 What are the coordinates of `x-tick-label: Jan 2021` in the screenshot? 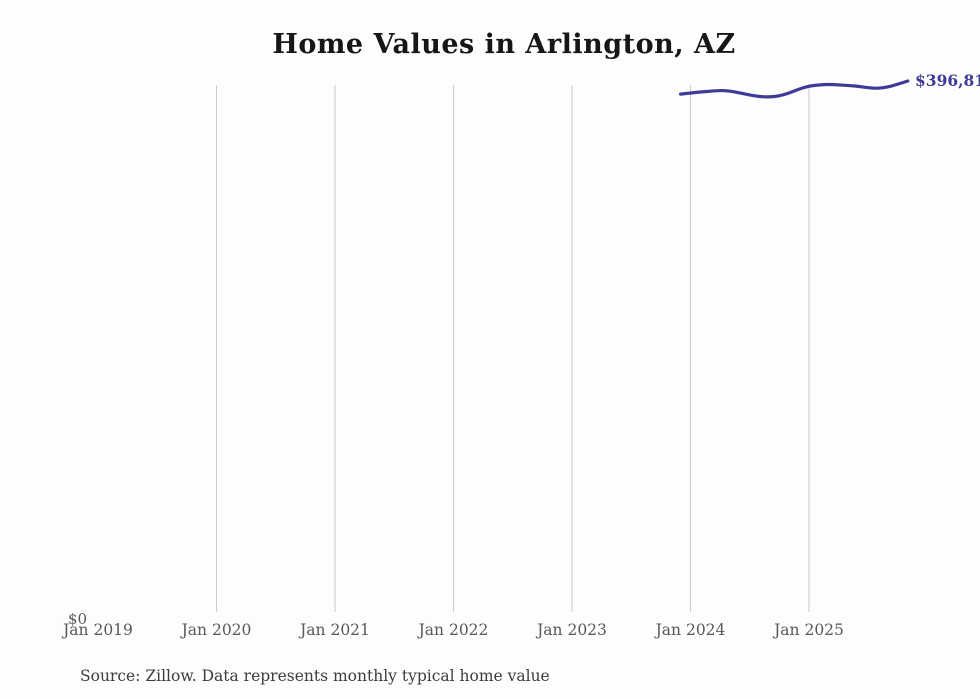 It's located at (335, 630).